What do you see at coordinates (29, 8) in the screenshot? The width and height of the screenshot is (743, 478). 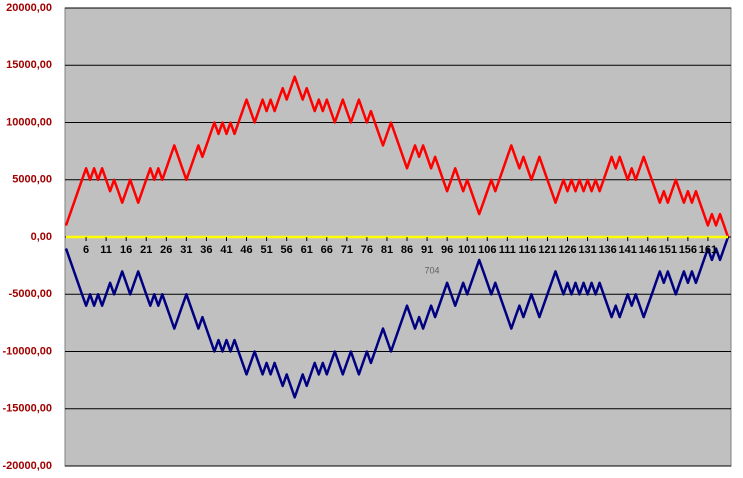 I see `y-tick-label: 20000,00` at bounding box center [29, 8].